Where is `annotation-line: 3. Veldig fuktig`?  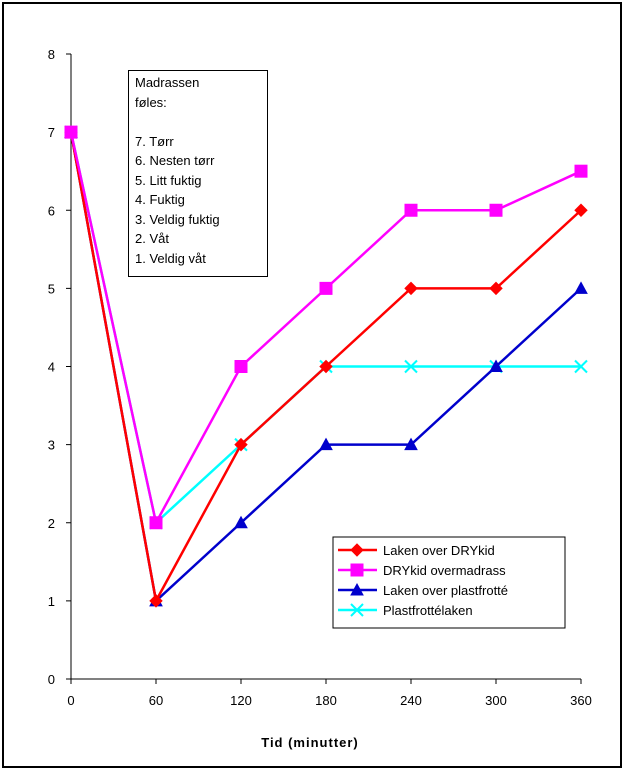
annotation-line: 3. Veldig fuktig is located at coordinates (177, 219).